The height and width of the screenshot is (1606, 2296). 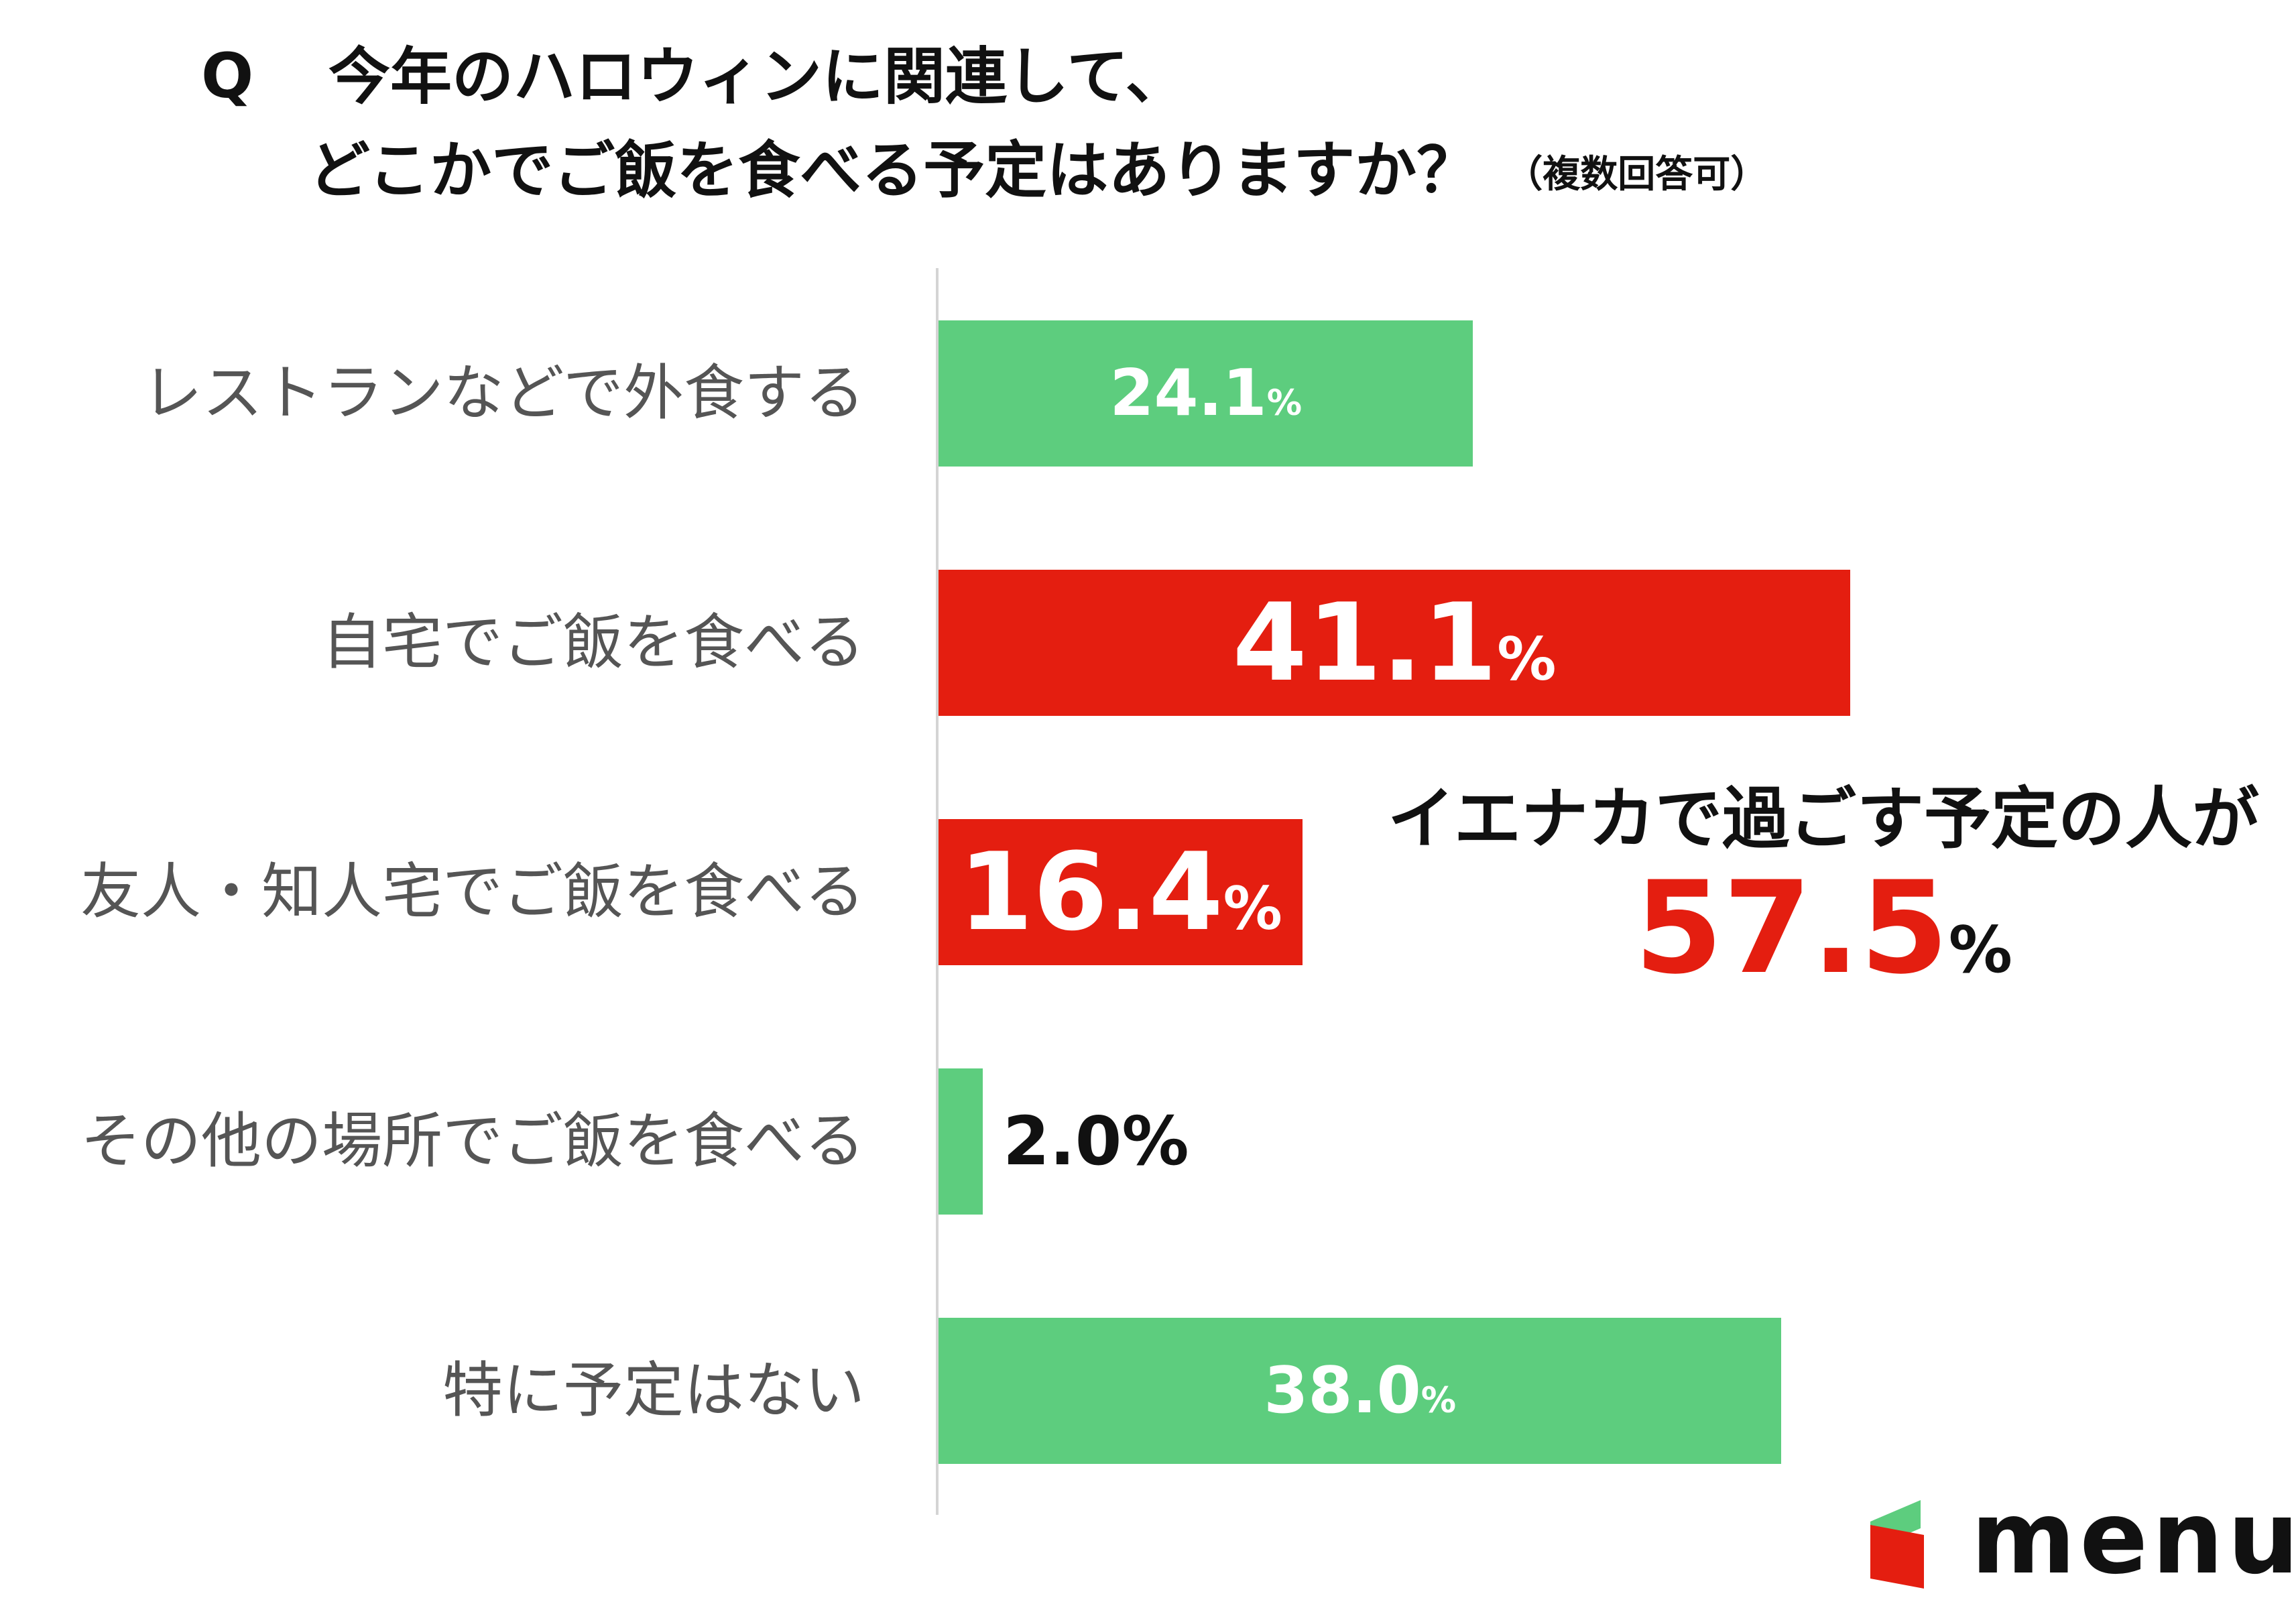 I want to click on category-label: 特に予定はない, so click(x=653, y=1390).